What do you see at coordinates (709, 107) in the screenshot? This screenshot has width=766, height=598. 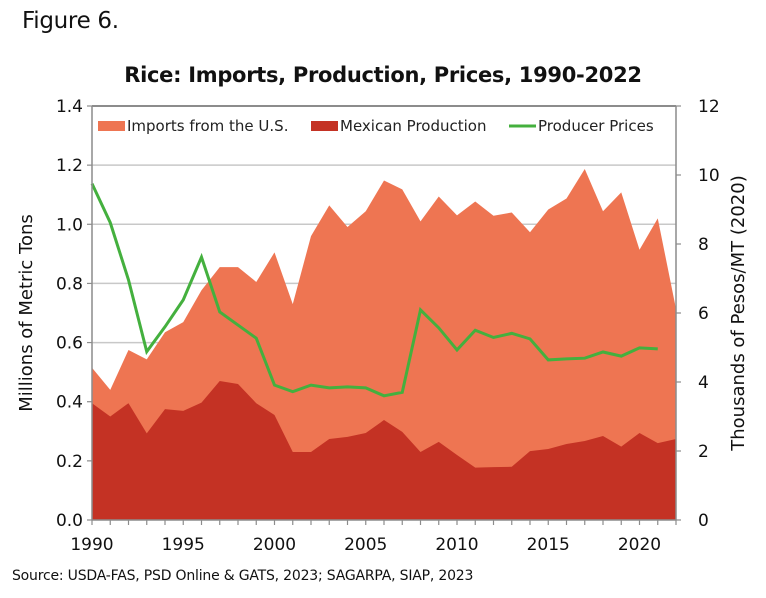 I see `y2-tick-label: 12` at bounding box center [709, 107].